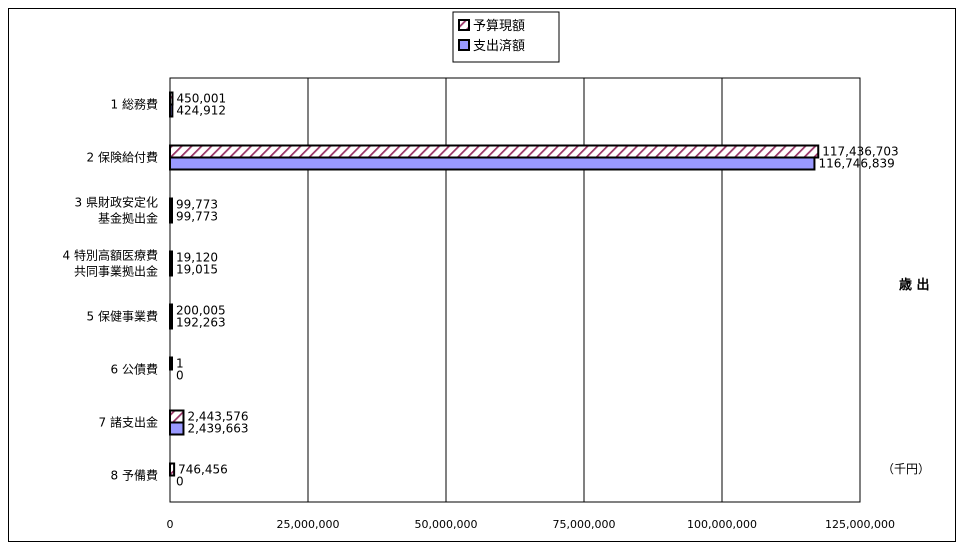  What do you see at coordinates (499, 46) in the screenshot?
I see `legend-entry: 支出済額` at bounding box center [499, 46].